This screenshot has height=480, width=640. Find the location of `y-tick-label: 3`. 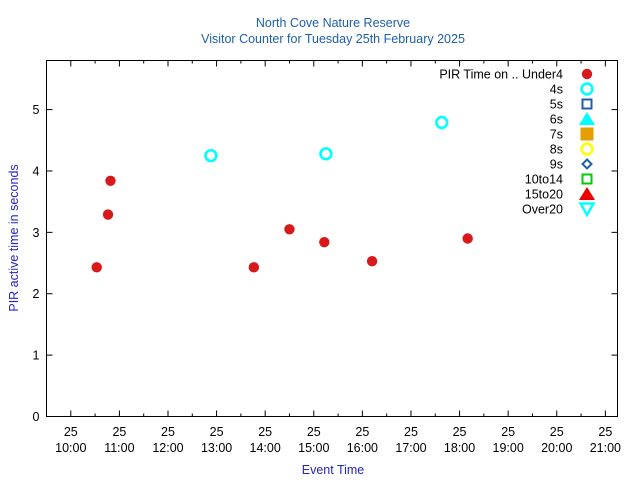

y-tick-label: 3 is located at coordinates (36, 233).